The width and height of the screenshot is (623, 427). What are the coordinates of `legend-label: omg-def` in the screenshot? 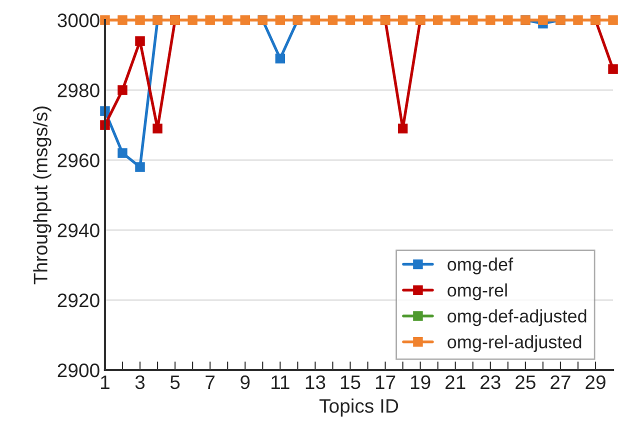 It's located at (481, 266).